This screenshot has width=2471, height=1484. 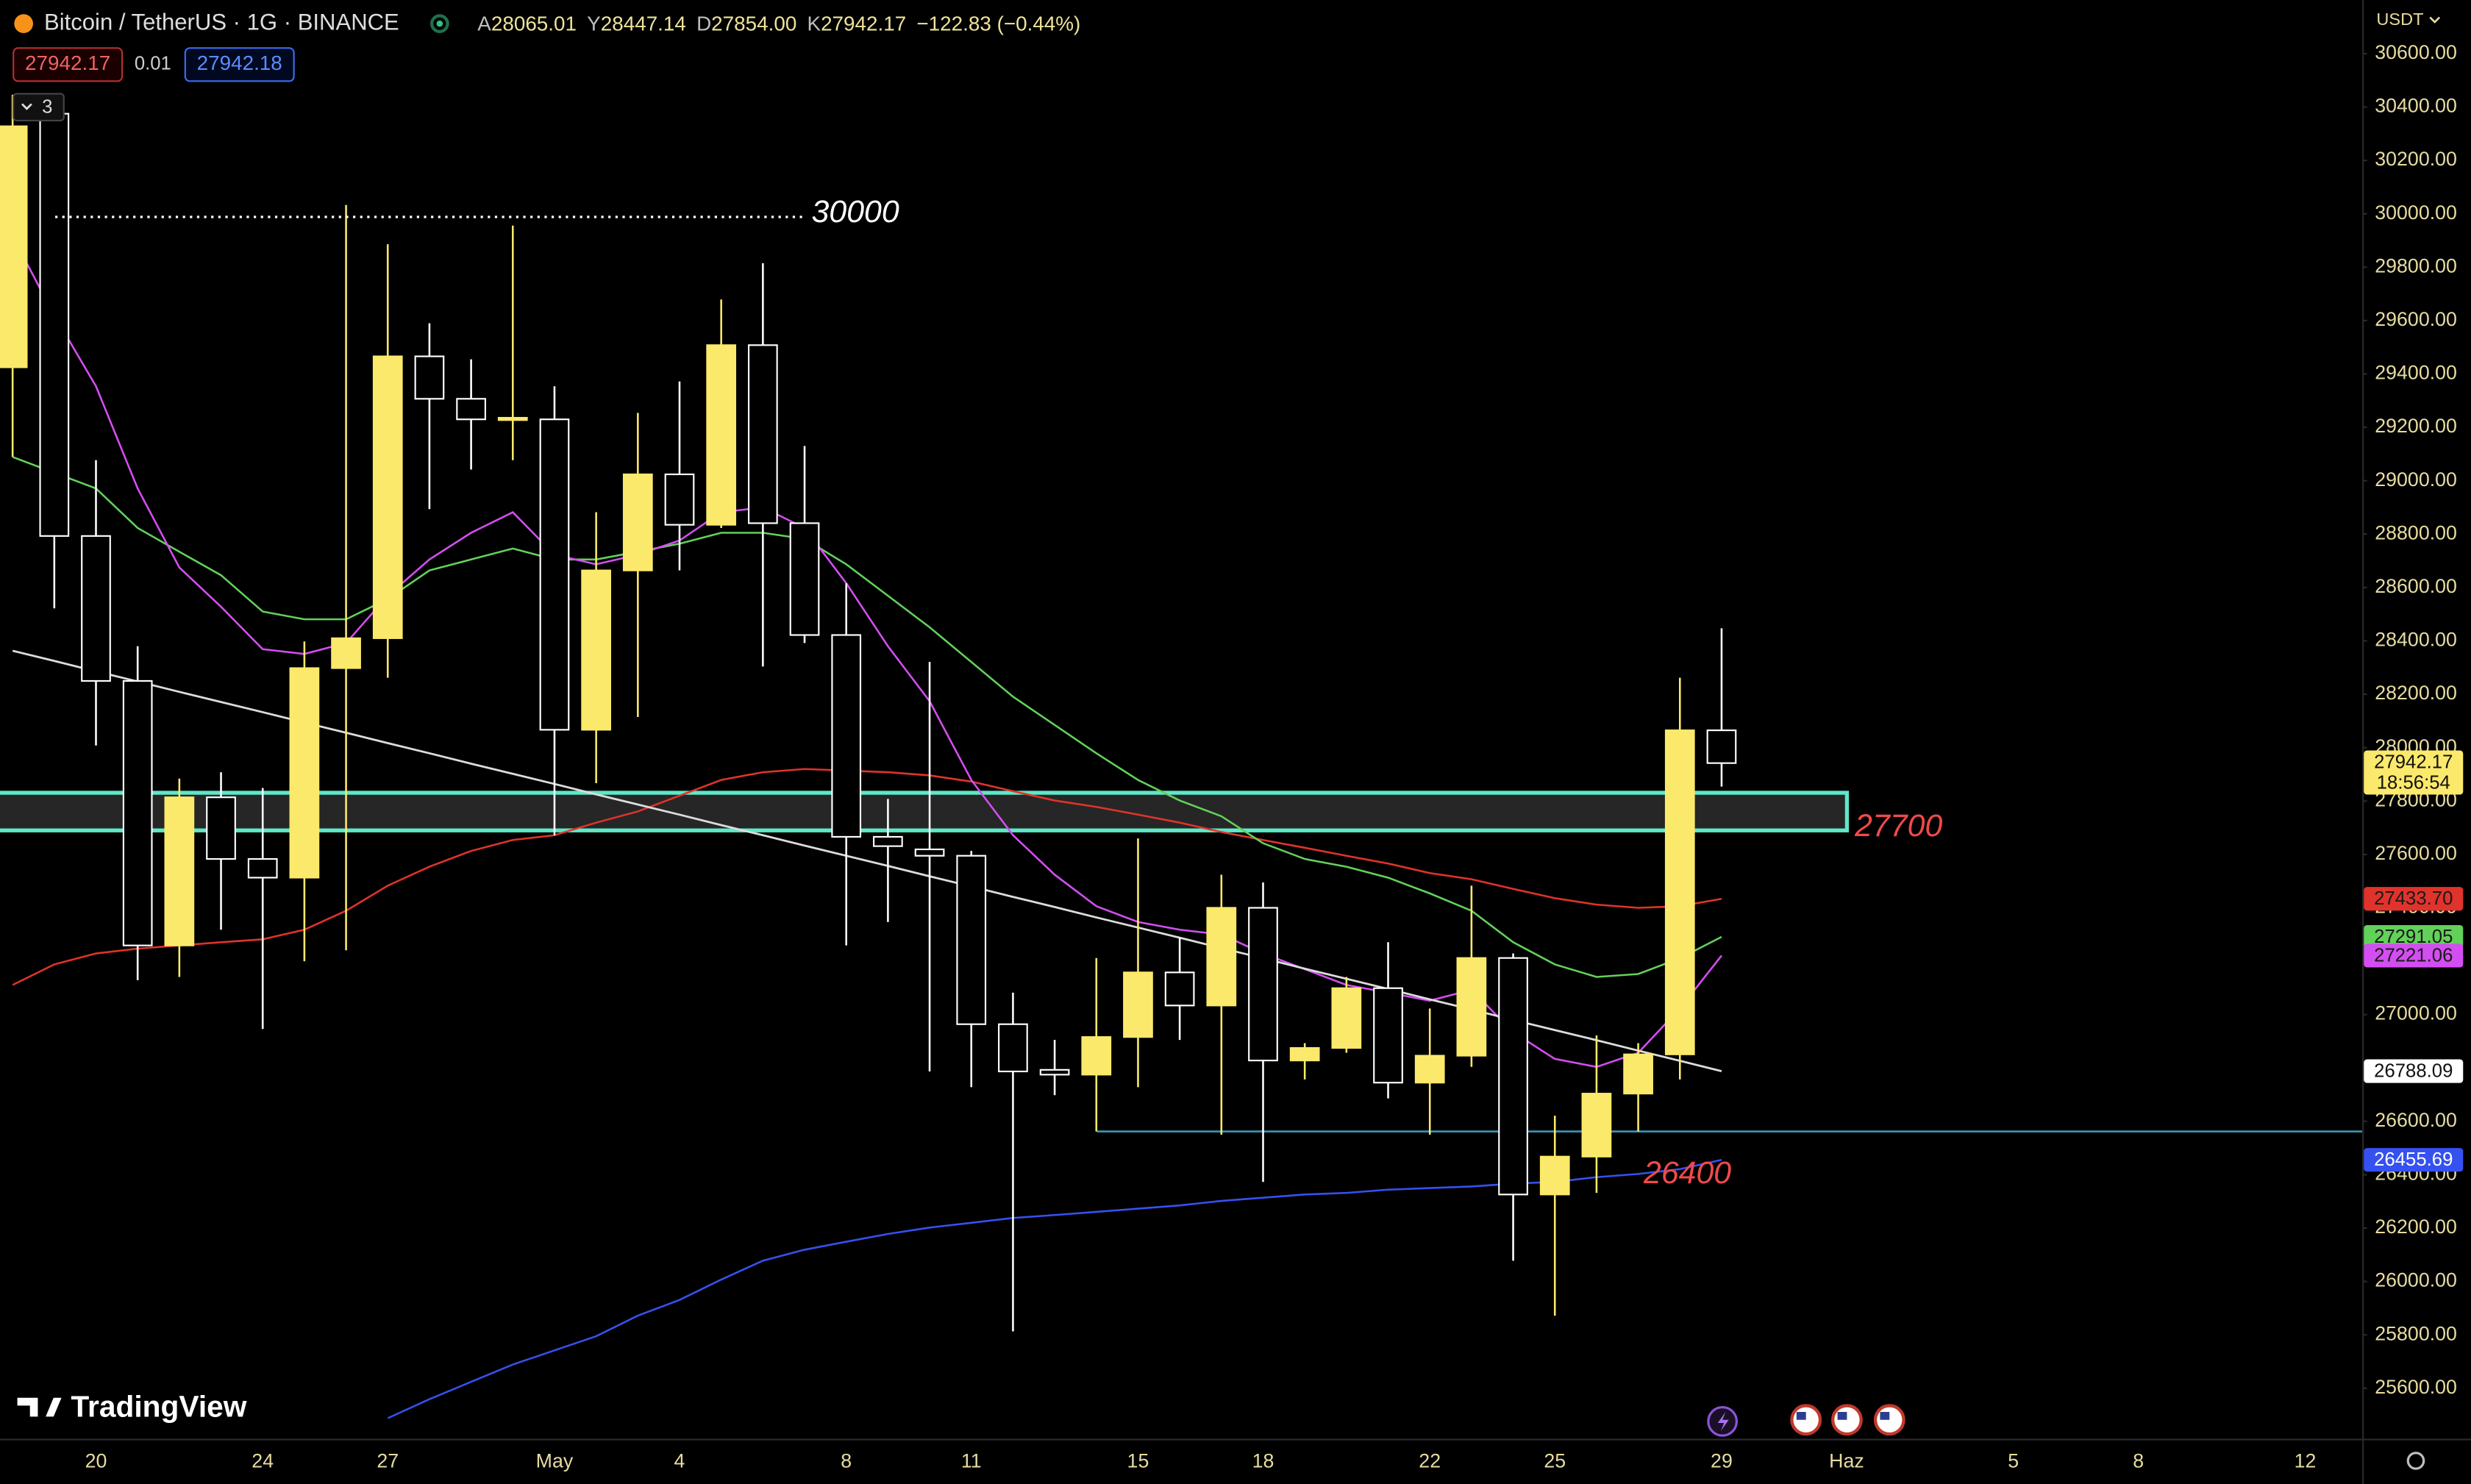 I want to click on x-tick-label: 24, so click(x=263, y=1461).